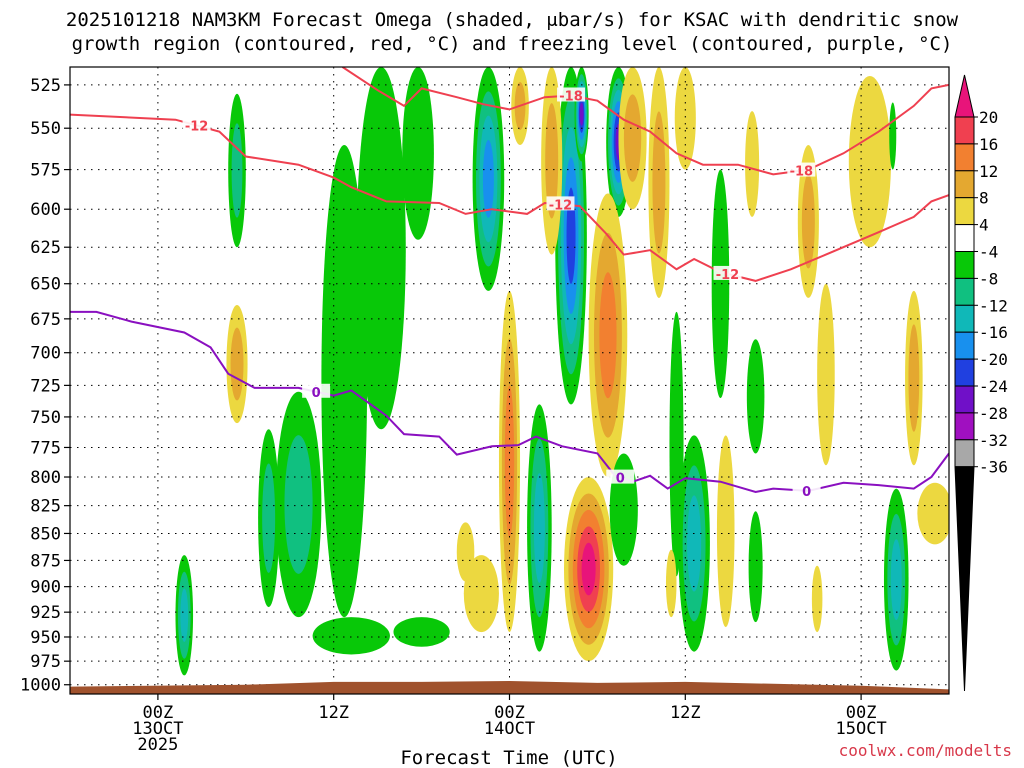 This screenshot has width=1024, height=768. I want to click on x-tick-label-h0-2: 13OCT, so click(157, 729).